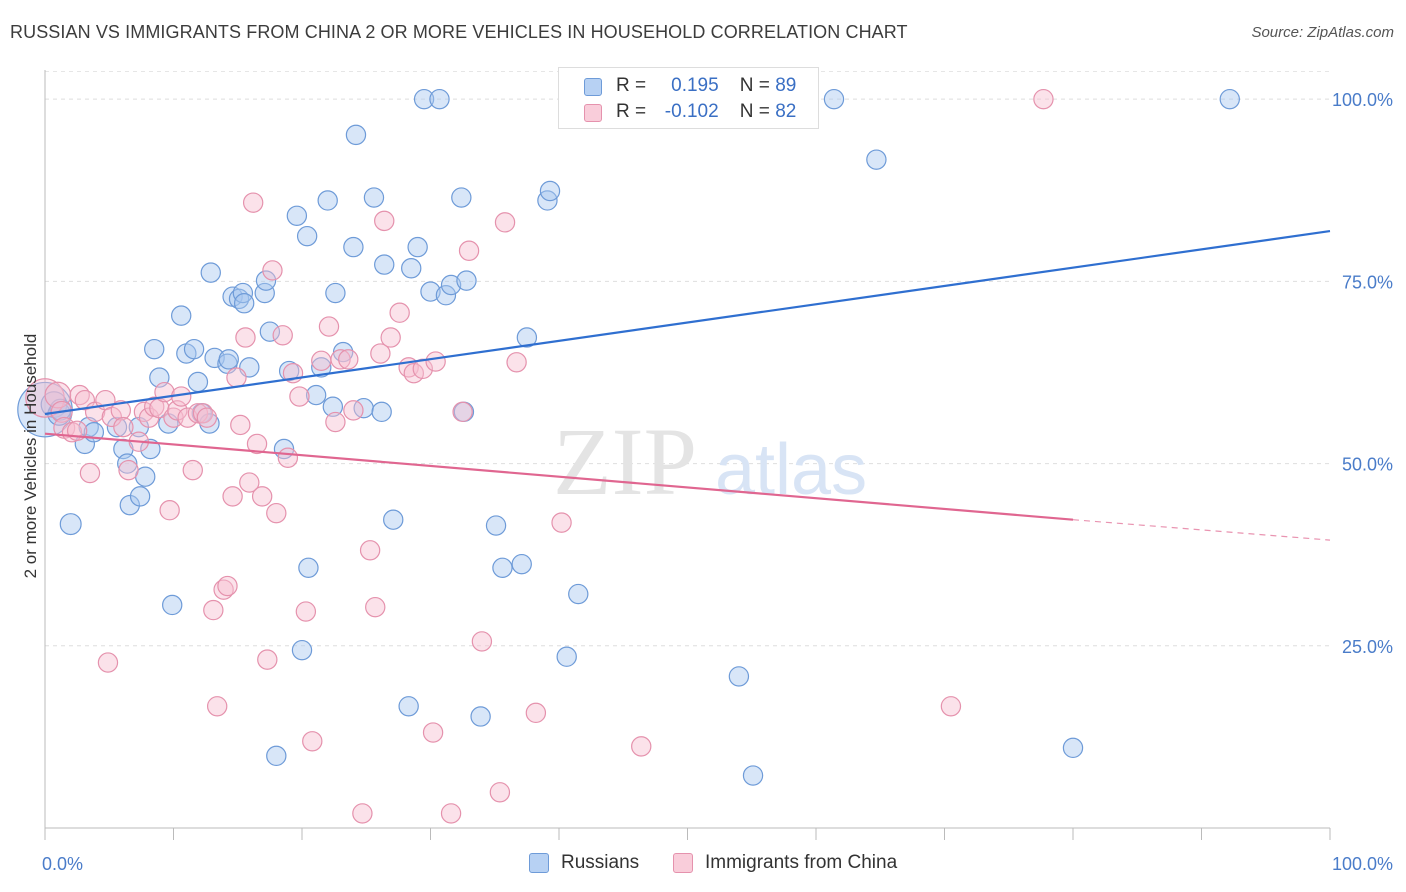 This screenshot has height=892, width=1406. Describe the element at coordinates (786, 111) in the screenshot. I see `legend-n-value: 82` at that location.